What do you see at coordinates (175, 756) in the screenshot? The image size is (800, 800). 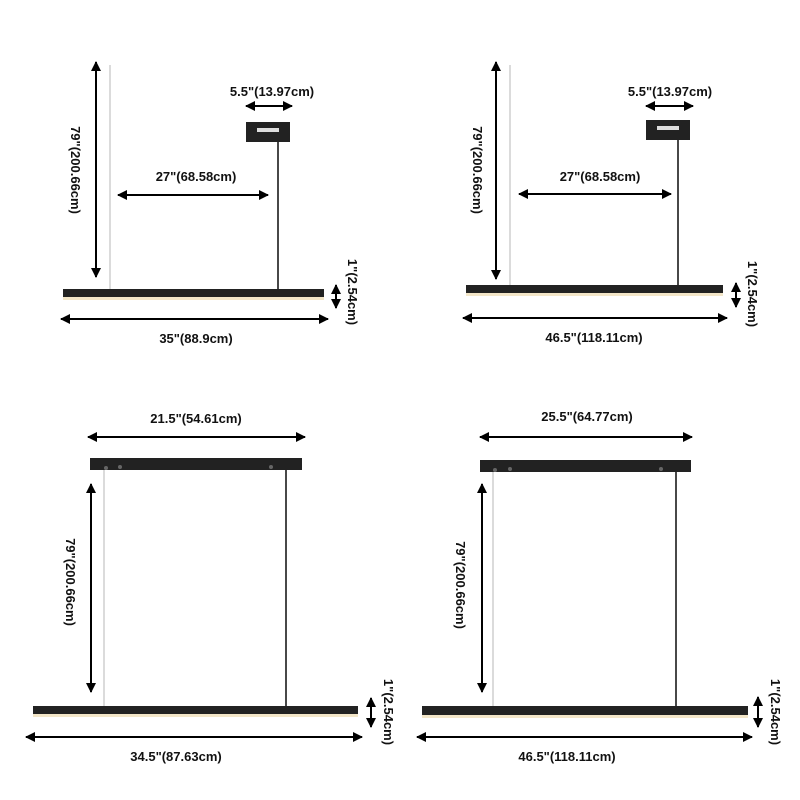 I see `length-label: 34.5"(87.63cm)` at bounding box center [175, 756].